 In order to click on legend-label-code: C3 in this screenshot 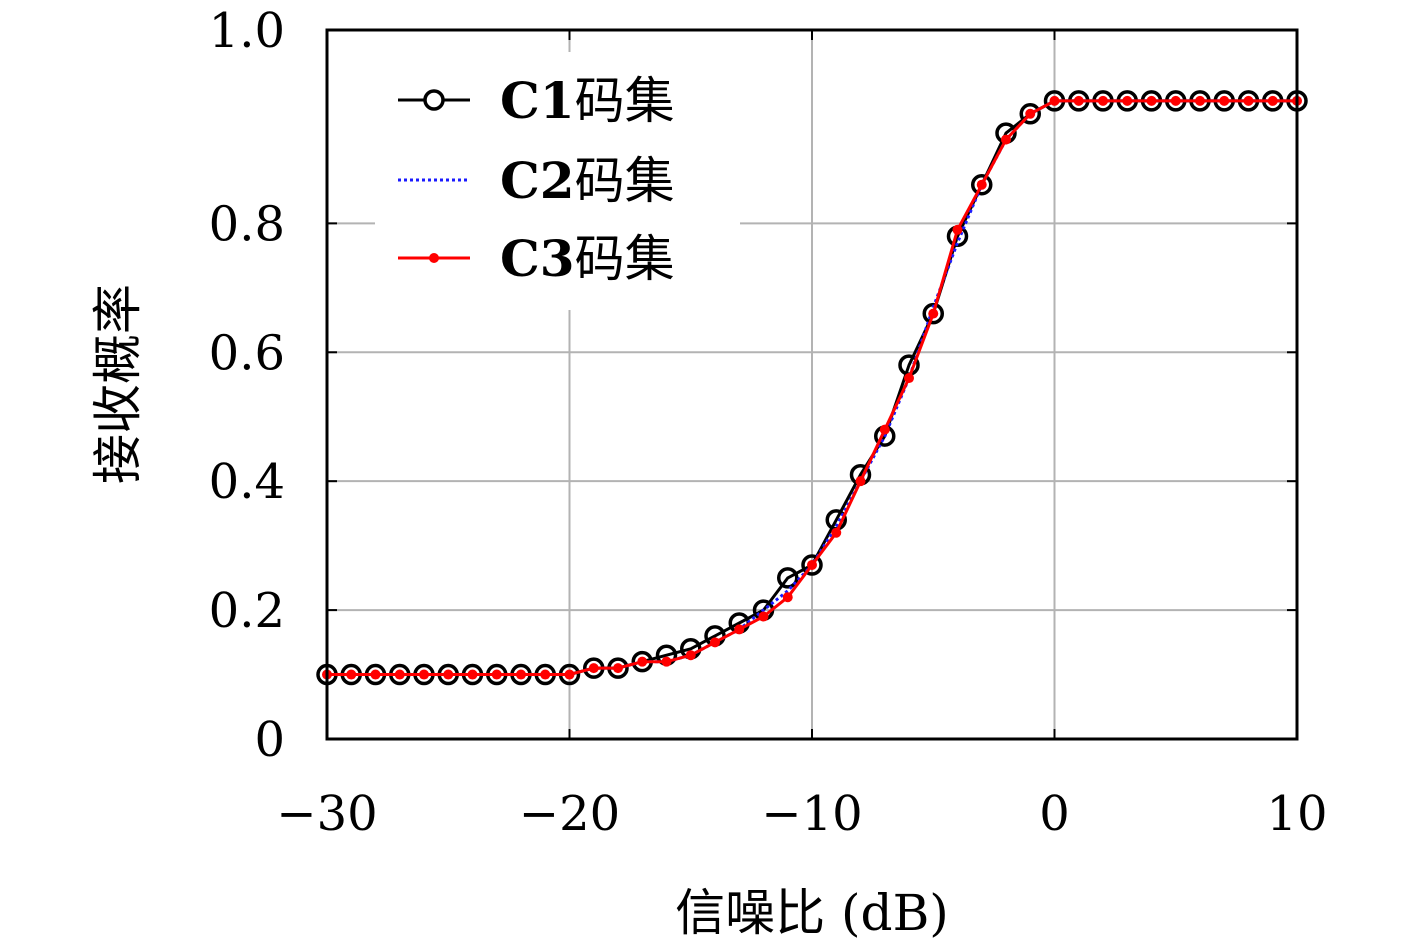, I will do `click(537, 258)`.